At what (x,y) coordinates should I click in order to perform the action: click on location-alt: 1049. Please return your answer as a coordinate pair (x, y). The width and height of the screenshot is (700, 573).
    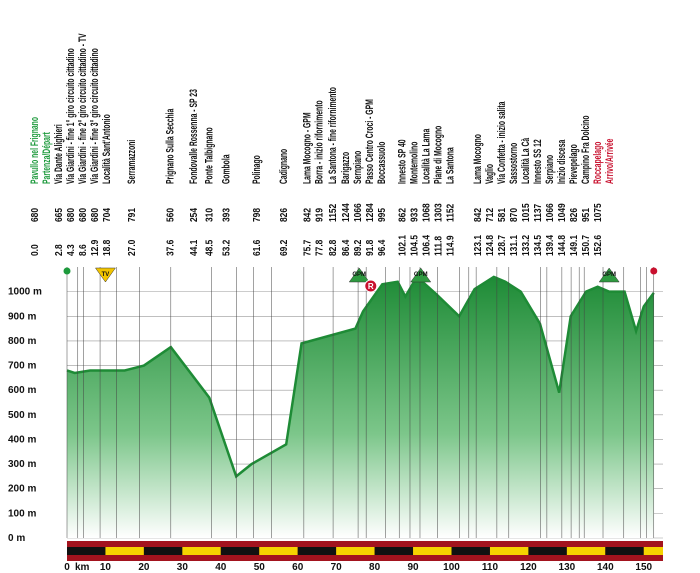
    Looking at the image, I should click on (562, 212).